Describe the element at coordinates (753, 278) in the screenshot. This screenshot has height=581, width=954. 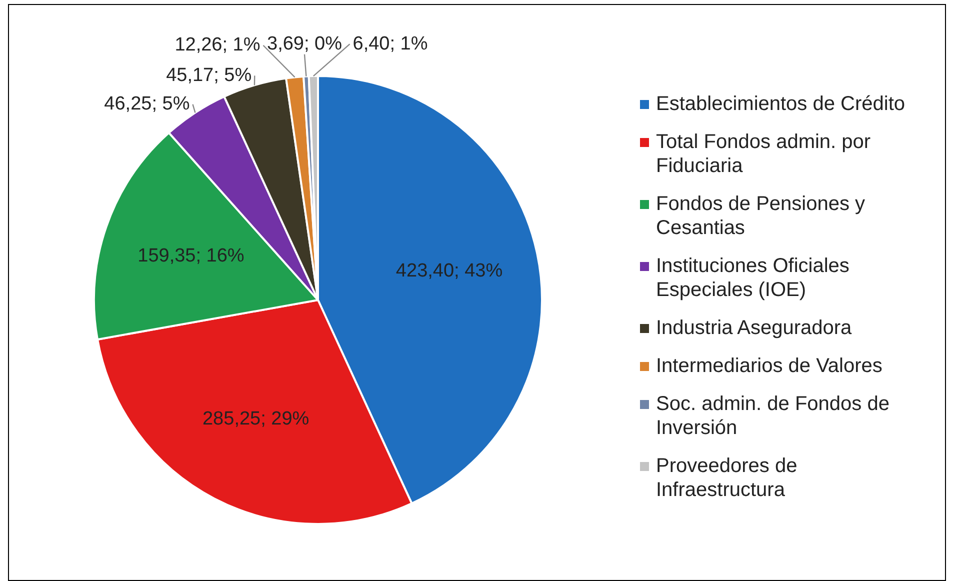
I see `legend-label: Instituciones Oficiales Especiales (IOE)` at that location.